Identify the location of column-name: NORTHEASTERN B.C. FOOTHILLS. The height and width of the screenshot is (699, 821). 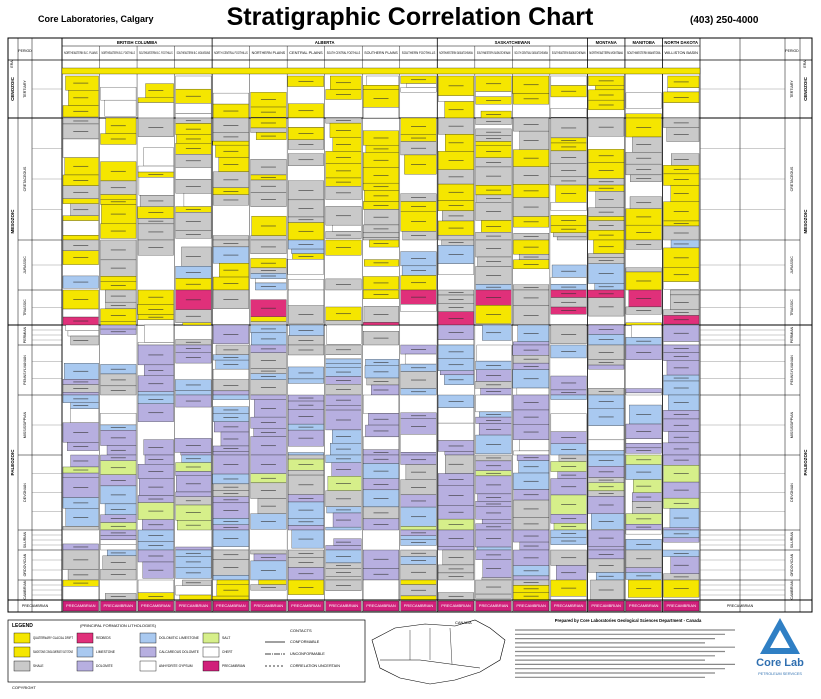
(119, 53).